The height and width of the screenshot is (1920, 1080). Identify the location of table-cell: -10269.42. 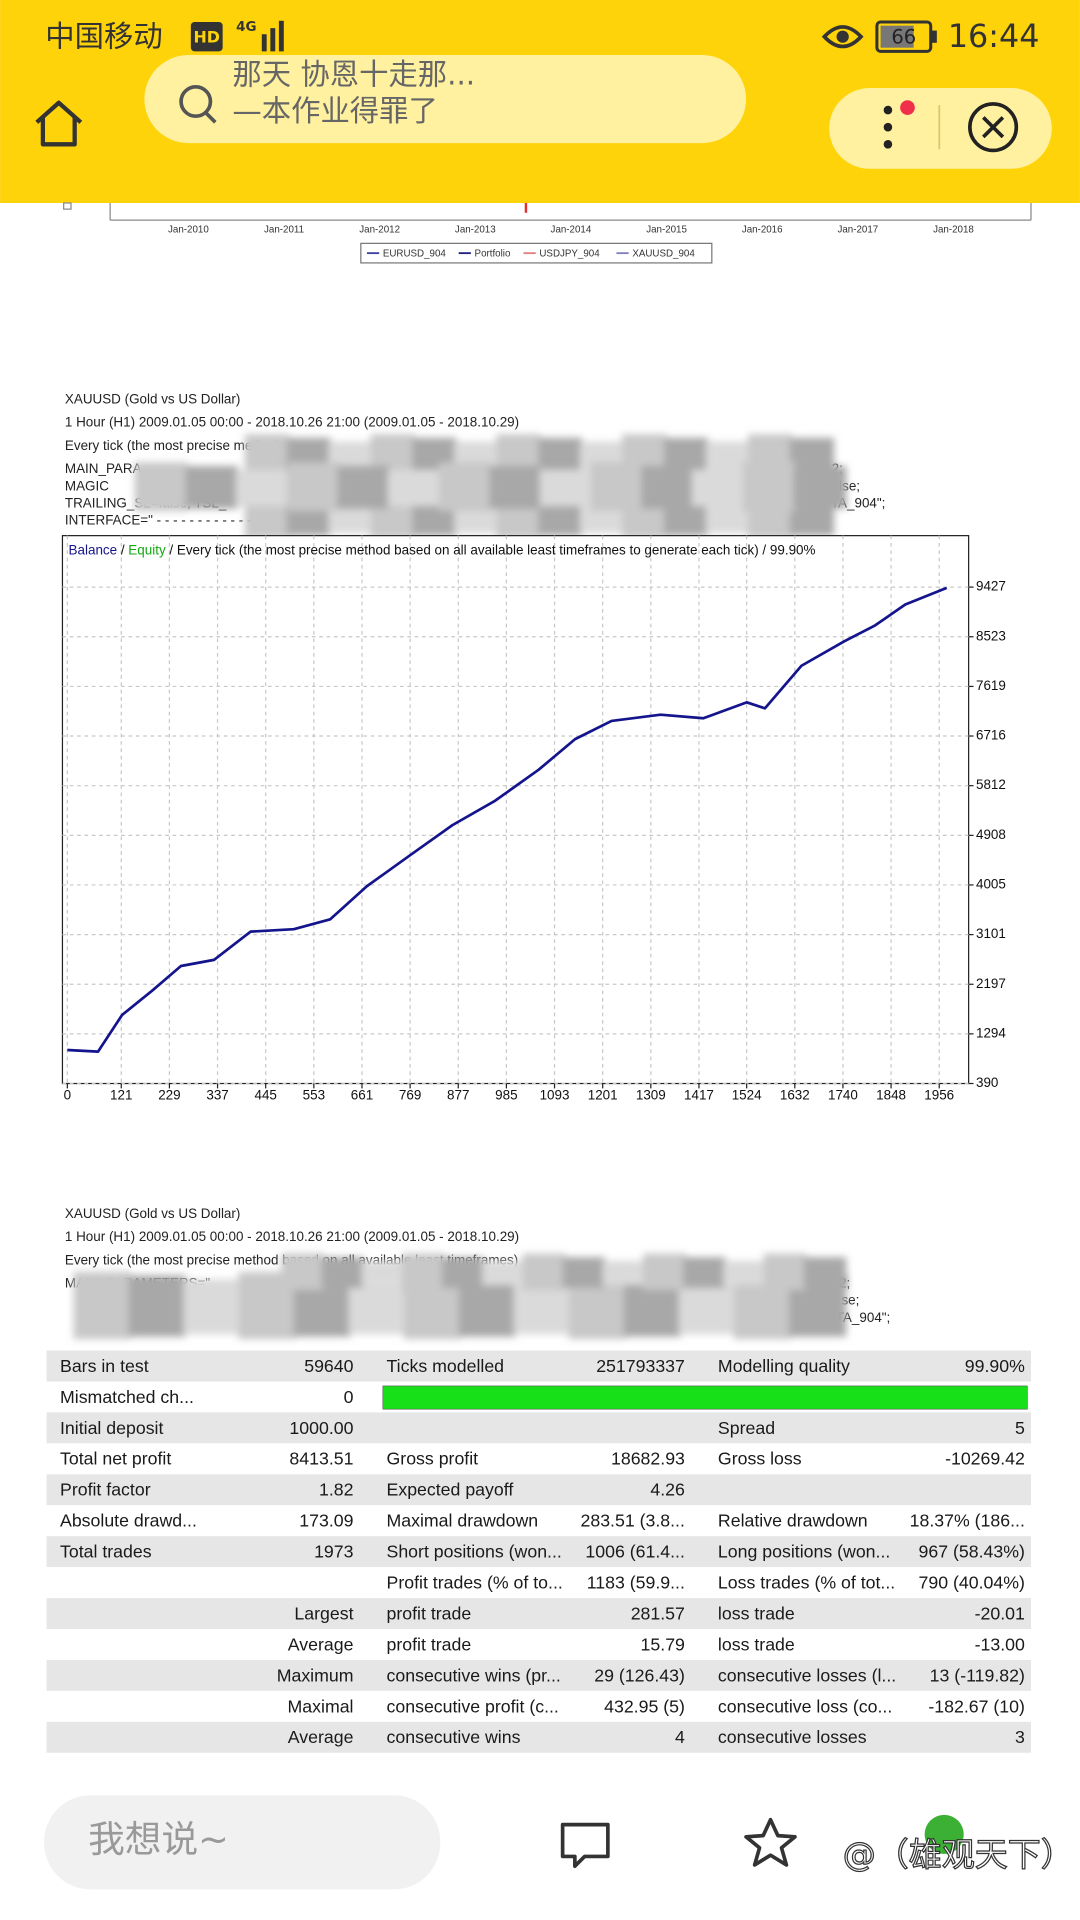
(985, 1459).